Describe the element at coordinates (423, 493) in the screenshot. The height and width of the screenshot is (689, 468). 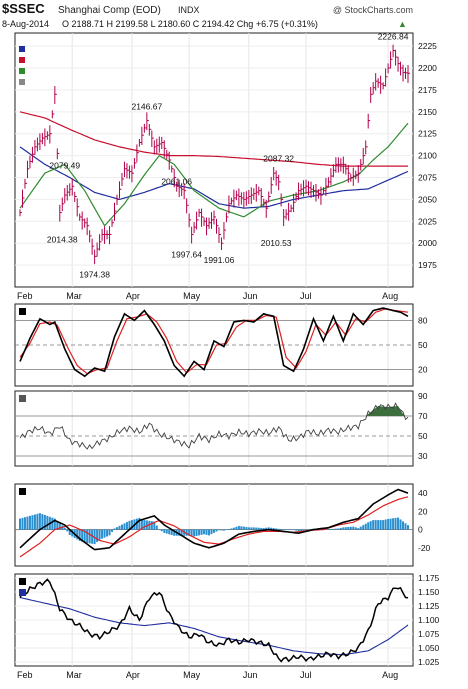
I see `macd-y-tick: 40` at that location.